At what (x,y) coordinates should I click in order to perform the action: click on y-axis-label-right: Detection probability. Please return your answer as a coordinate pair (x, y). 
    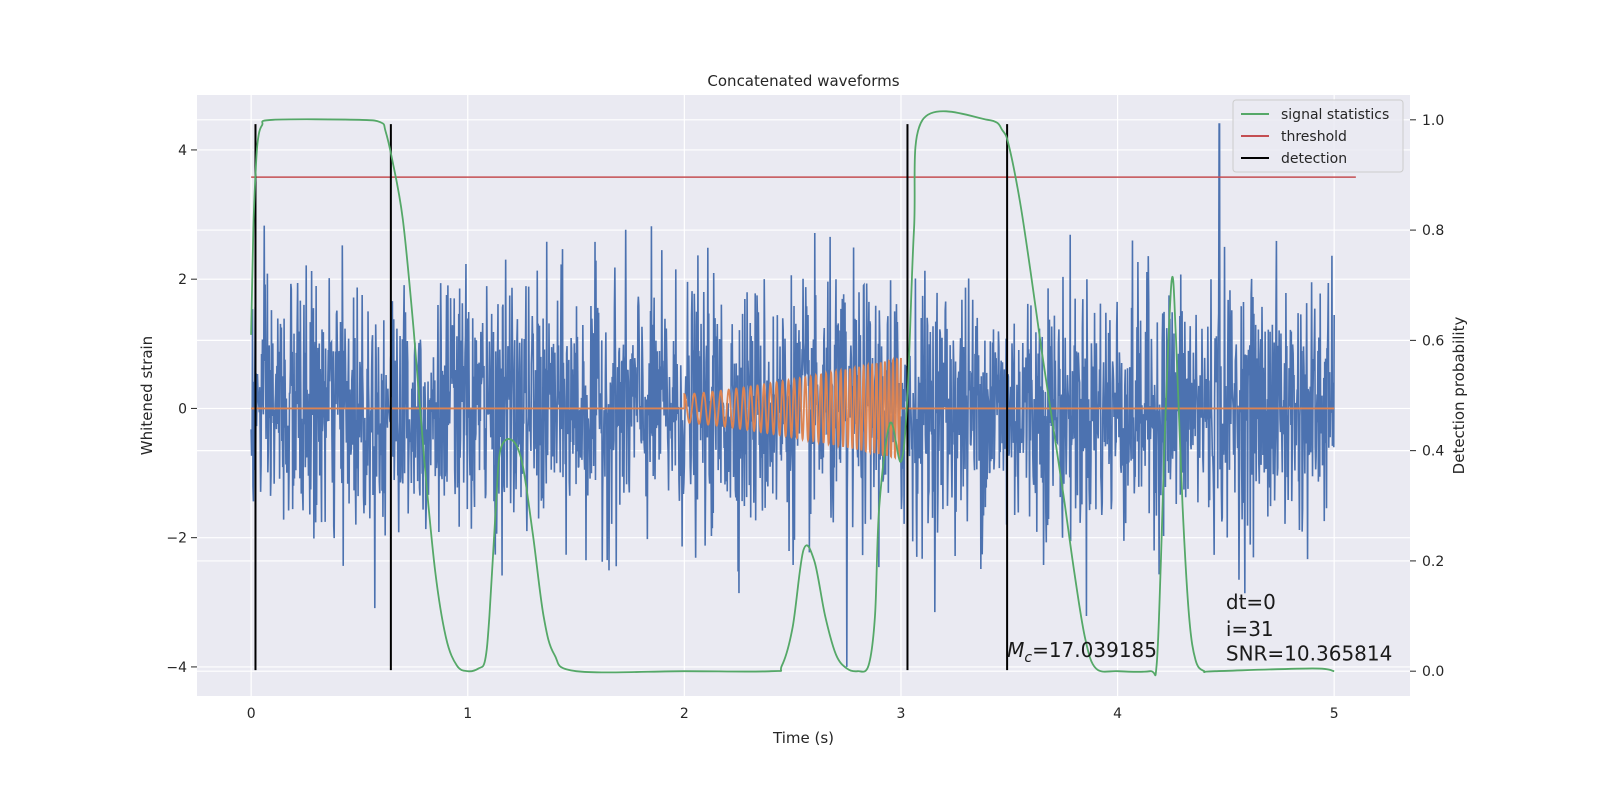
    Looking at the image, I should click on (1459, 396).